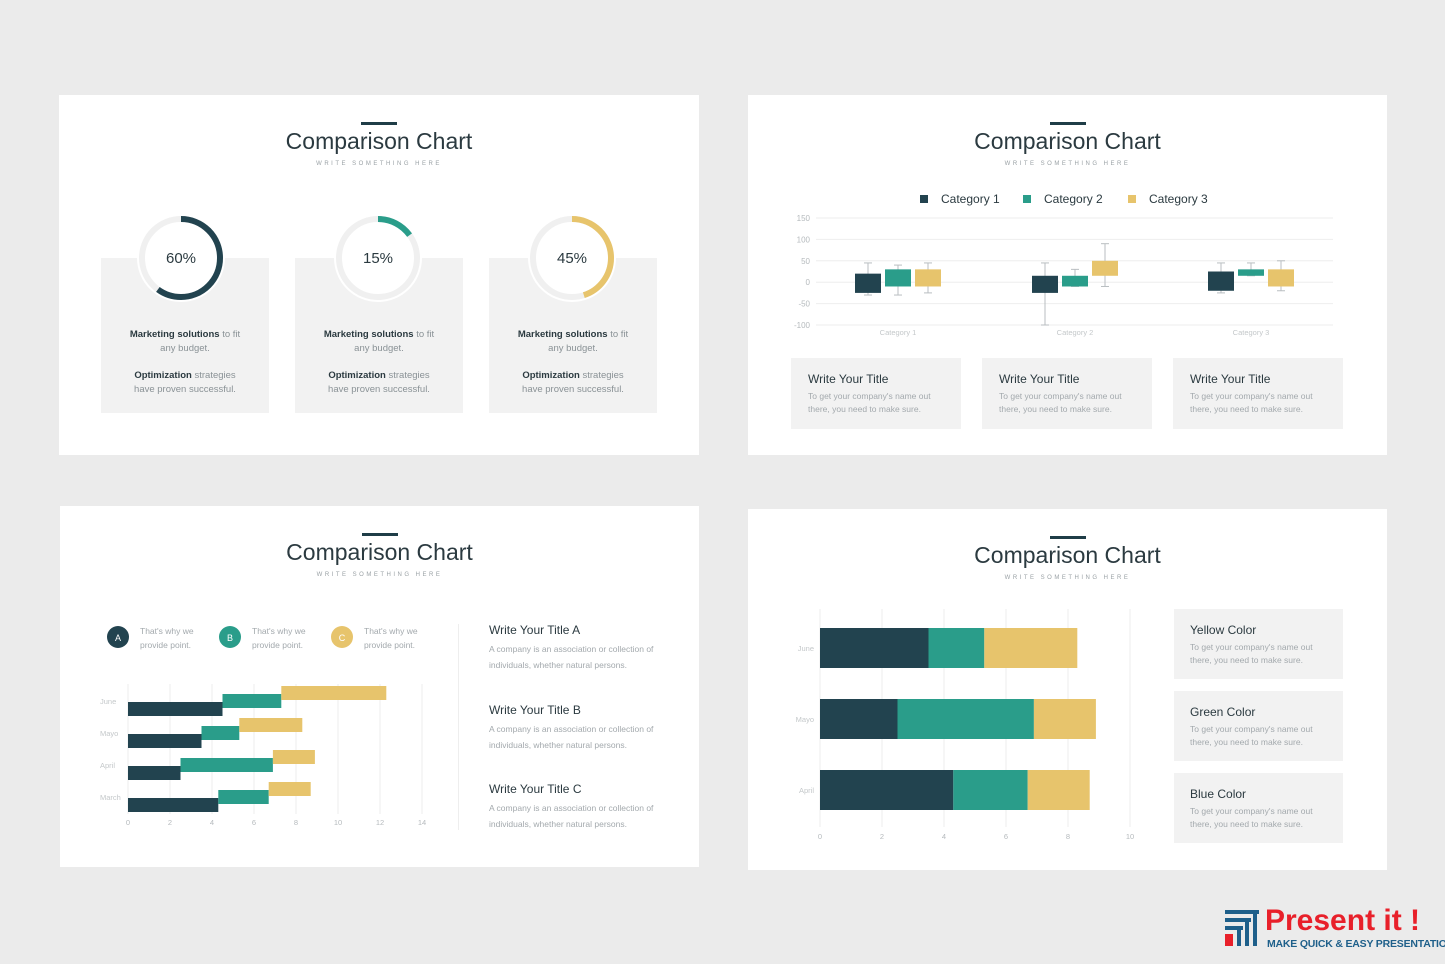 This screenshot has width=1445, height=964. I want to click on donut-bg, so click(572, 258).